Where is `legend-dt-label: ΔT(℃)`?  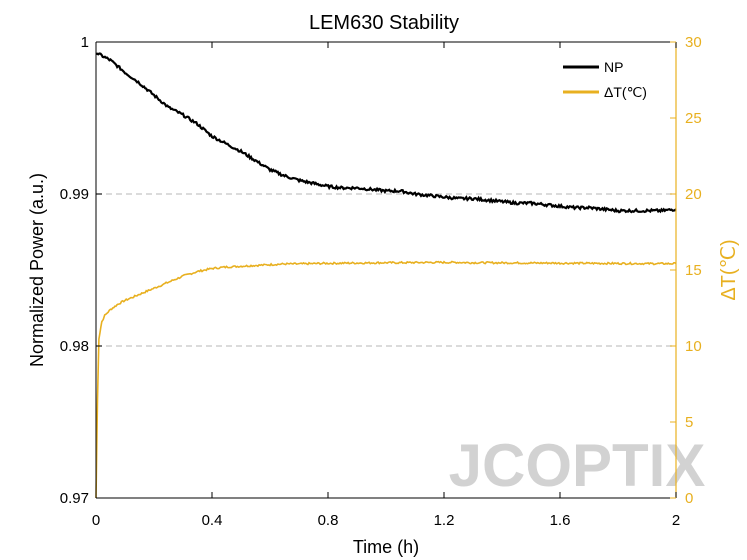 legend-dt-label: ΔT(℃) is located at coordinates (625, 92).